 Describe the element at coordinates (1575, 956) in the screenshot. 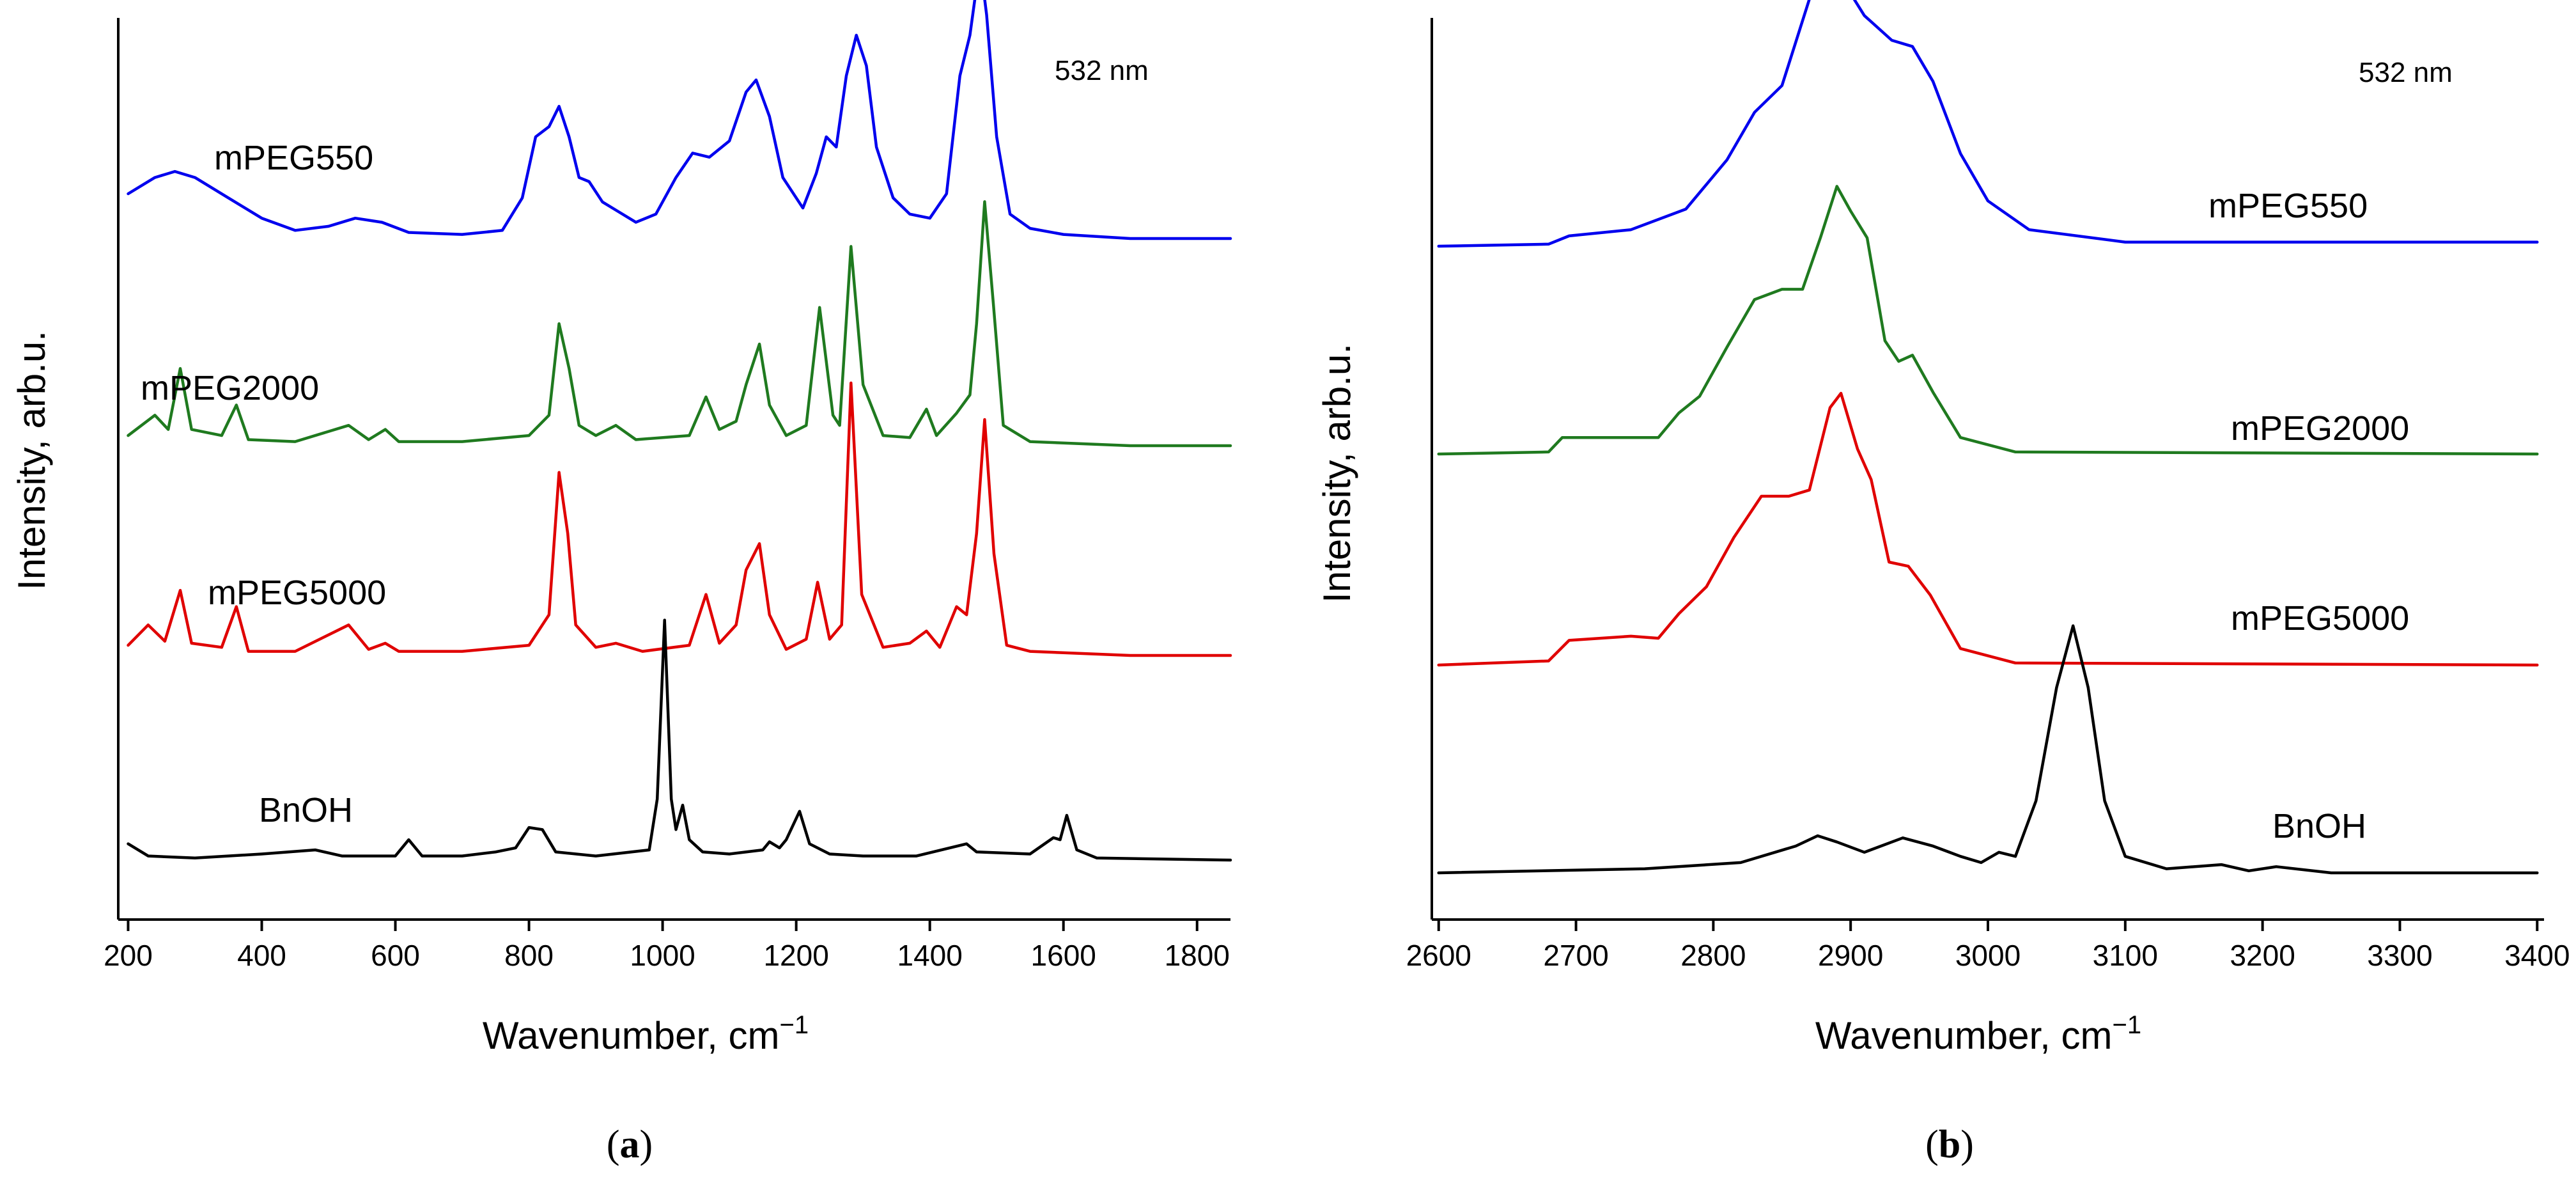

I see `panel-b-x-tick-label-2700: 2700` at that location.